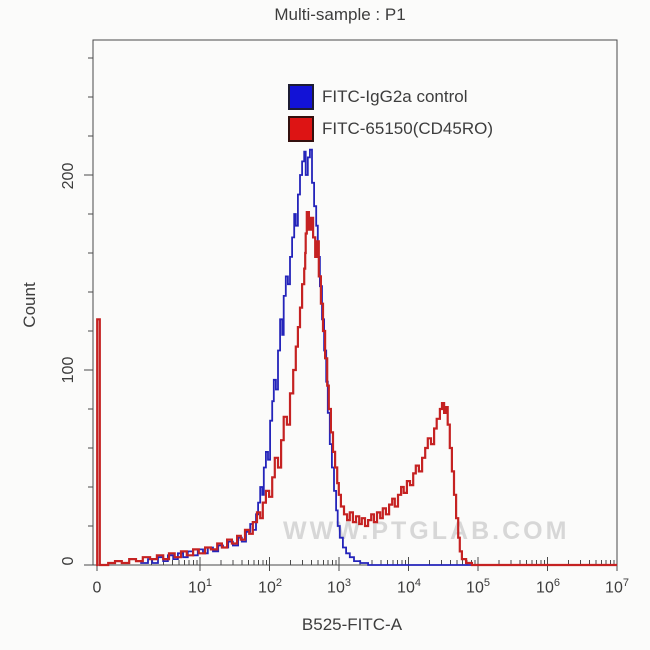 The height and width of the screenshot is (650, 650). I want to click on x-tick-label-10e2: 10², so click(270, 587).